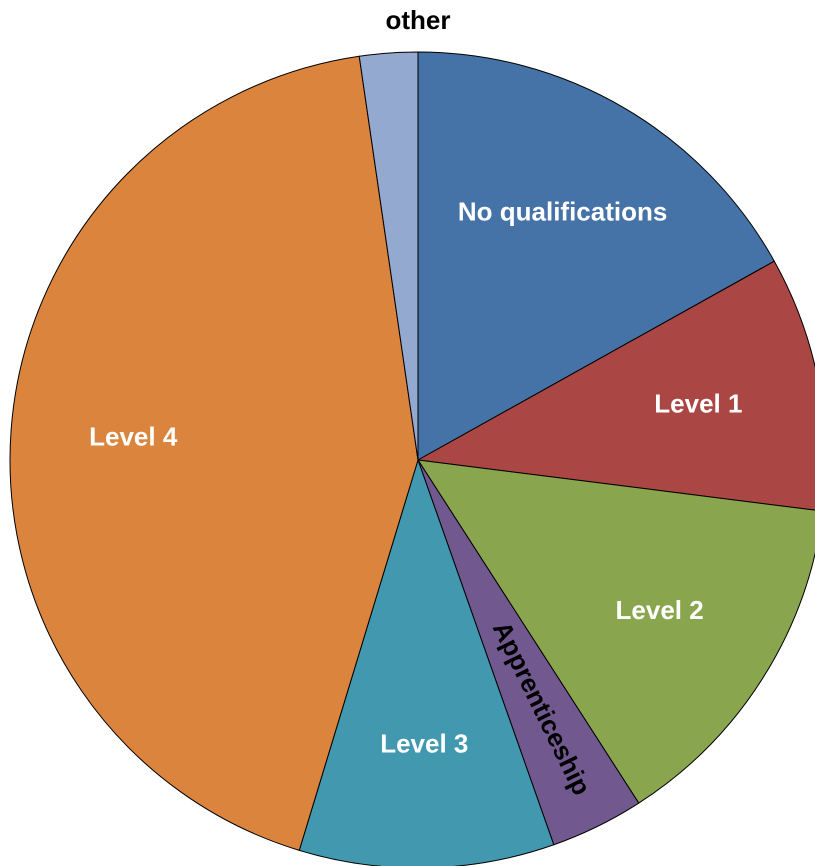 This screenshot has height=866, width=815. I want to click on slice-label: Level 1, so click(698, 403).